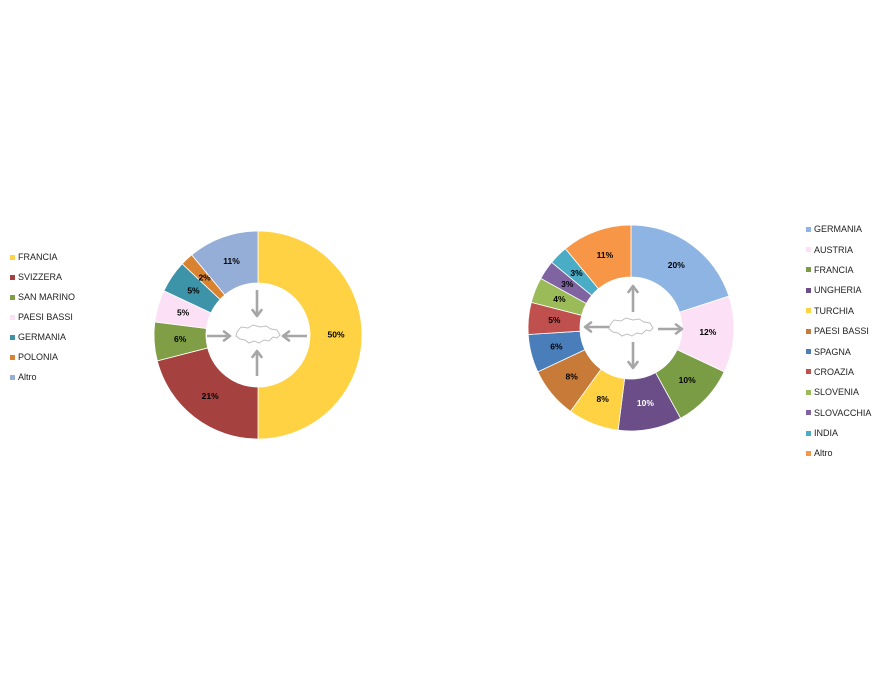  I want to click on slice-label-slovenia: 4%, so click(559, 299).